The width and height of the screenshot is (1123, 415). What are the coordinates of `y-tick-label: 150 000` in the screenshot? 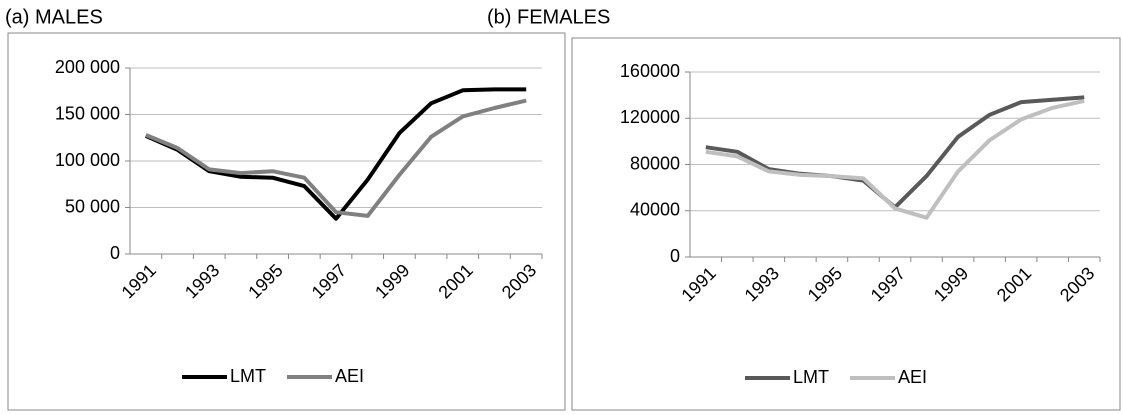 It's located at (87, 113).